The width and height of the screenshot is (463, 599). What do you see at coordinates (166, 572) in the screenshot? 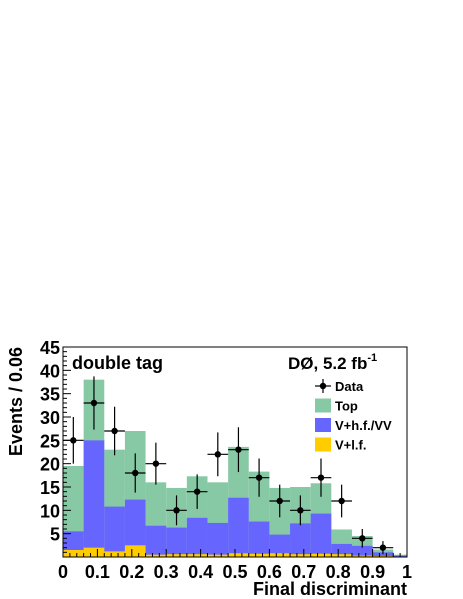
I see `x-tick-label: 0.3` at bounding box center [166, 572].